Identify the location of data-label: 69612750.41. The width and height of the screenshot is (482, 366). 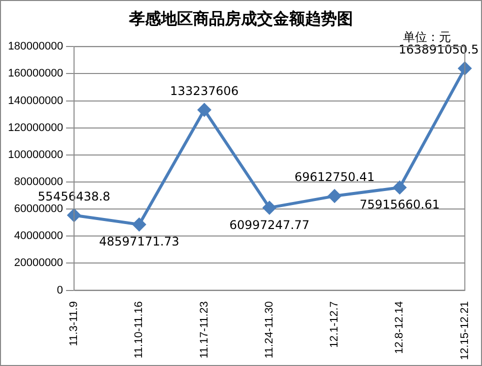
(334, 177).